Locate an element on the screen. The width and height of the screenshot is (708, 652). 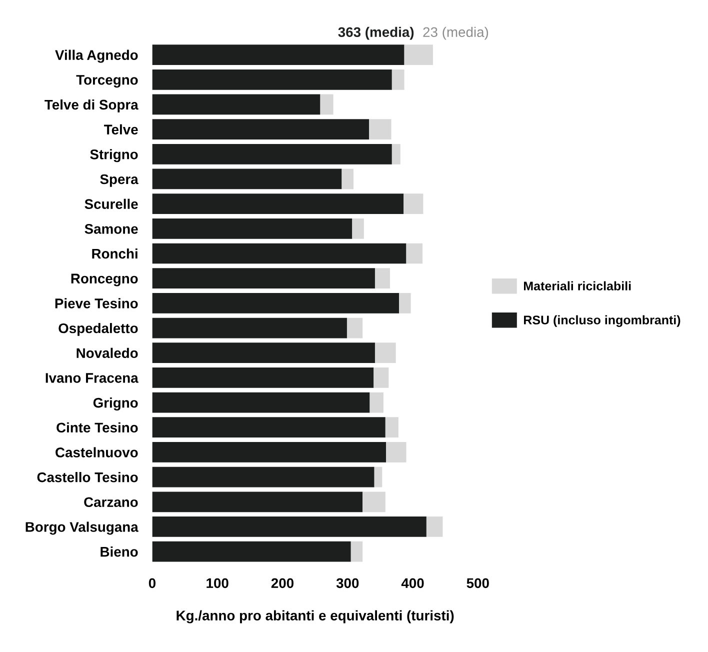
y-tick-label: Scurelle is located at coordinates (111, 203).